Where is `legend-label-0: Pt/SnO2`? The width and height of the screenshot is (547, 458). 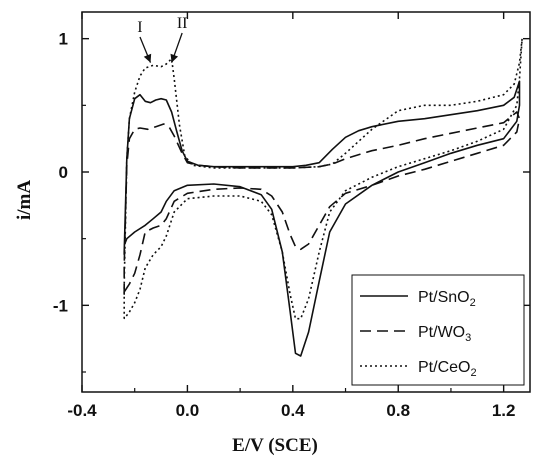 legend-label-0: Pt/SnO2 is located at coordinates (447, 299).